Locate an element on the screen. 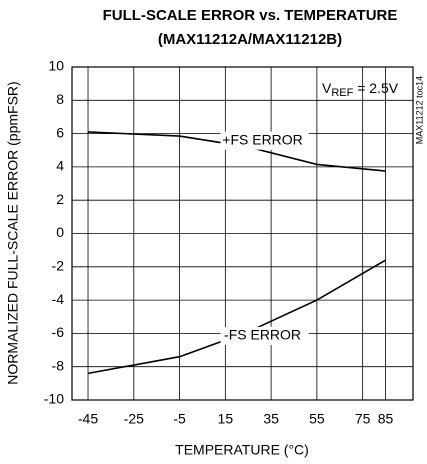 The image size is (427, 464). series-label: +FS ERROR is located at coordinates (262, 139).